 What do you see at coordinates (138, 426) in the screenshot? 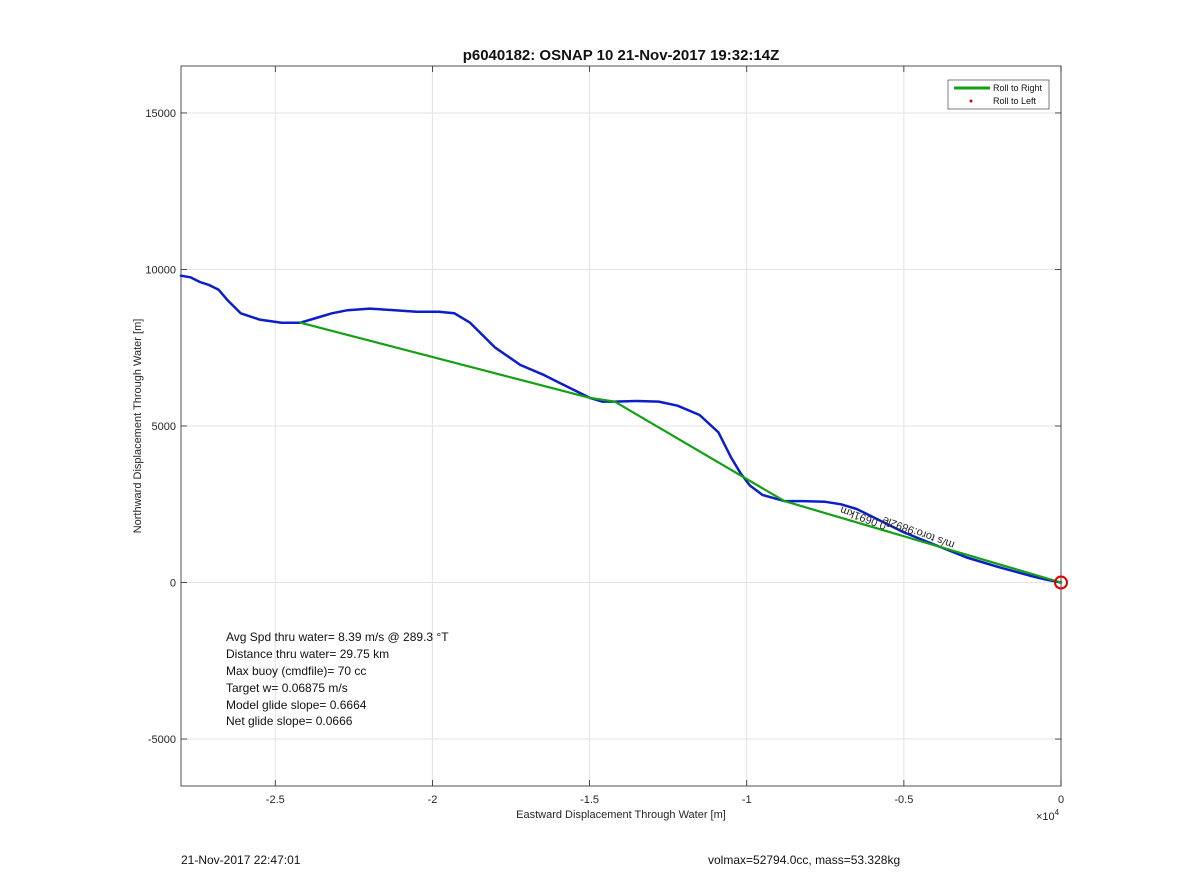
I see `y-axis-label: Northward Displacement Through Water [m]` at bounding box center [138, 426].